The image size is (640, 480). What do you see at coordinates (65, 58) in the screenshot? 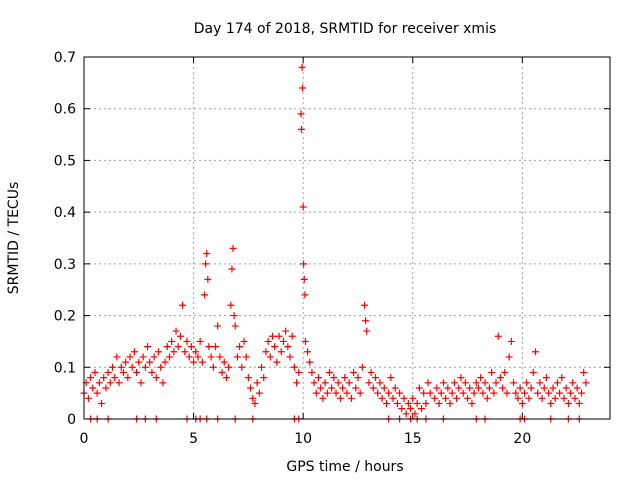
I see `y-tick-label: 0.7` at bounding box center [65, 58].